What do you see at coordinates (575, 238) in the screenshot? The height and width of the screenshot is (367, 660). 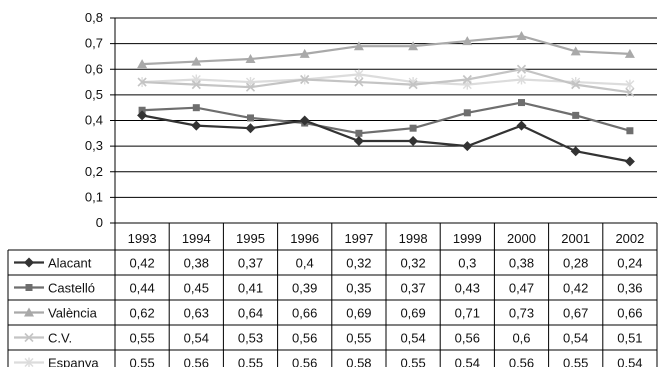 I see `x-category-label: 2001` at bounding box center [575, 238].